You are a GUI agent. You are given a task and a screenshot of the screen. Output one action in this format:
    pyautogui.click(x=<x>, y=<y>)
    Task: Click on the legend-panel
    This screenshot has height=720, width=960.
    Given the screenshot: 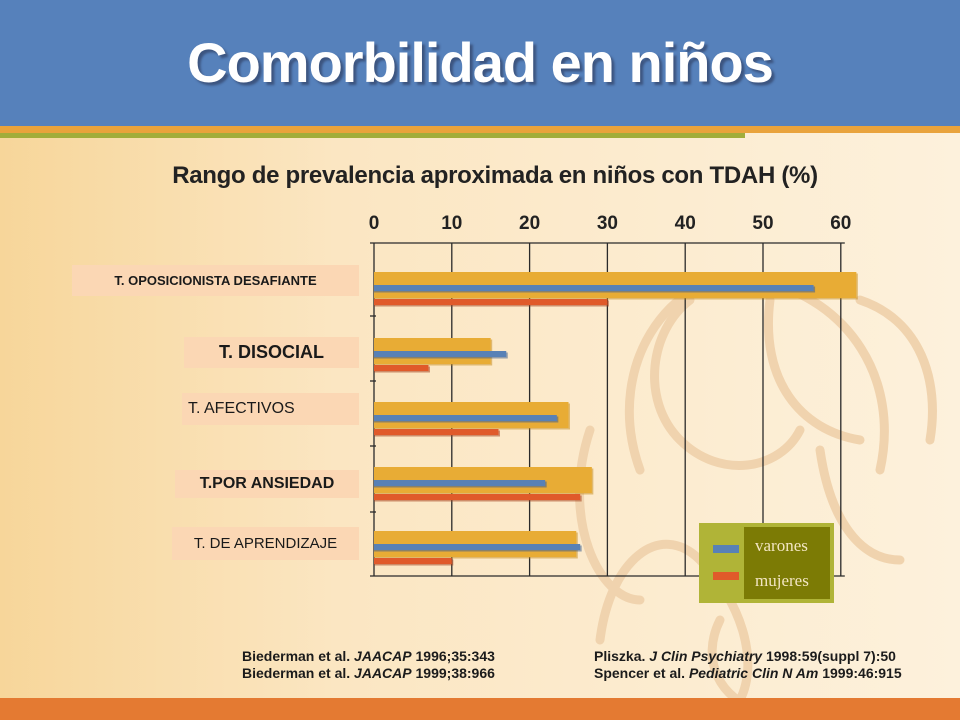 What is the action you would take?
    pyautogui.click(x=787, y=563)
    